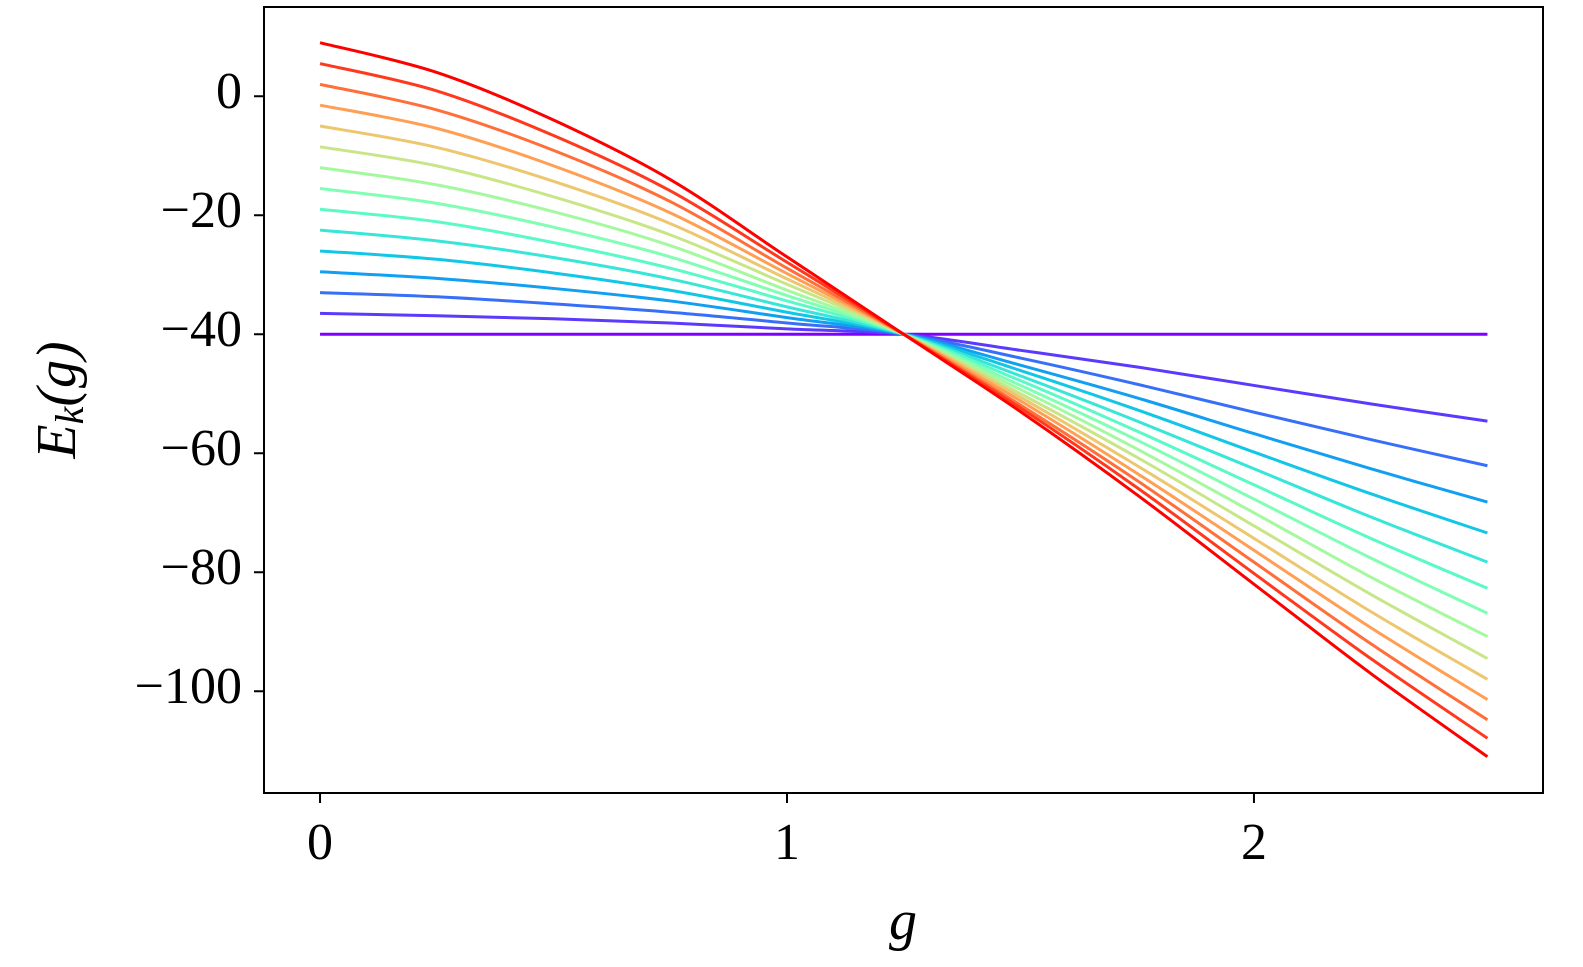 Image resolution: width=1583 pixels, height=967 pixels. Describe the element at coordinates (1254, 842) in the screenshot. I see `x-tick-label: 2` at that location.